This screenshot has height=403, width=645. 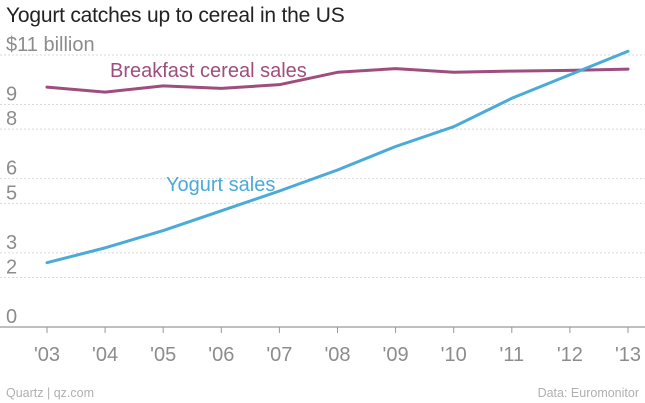 What do you see at coordinates (50, 181) in the screenshot?
I see `y-axis-tick-labels: 0 2 3 56 8 9 $11 billion` at bounding box center [50, 181].